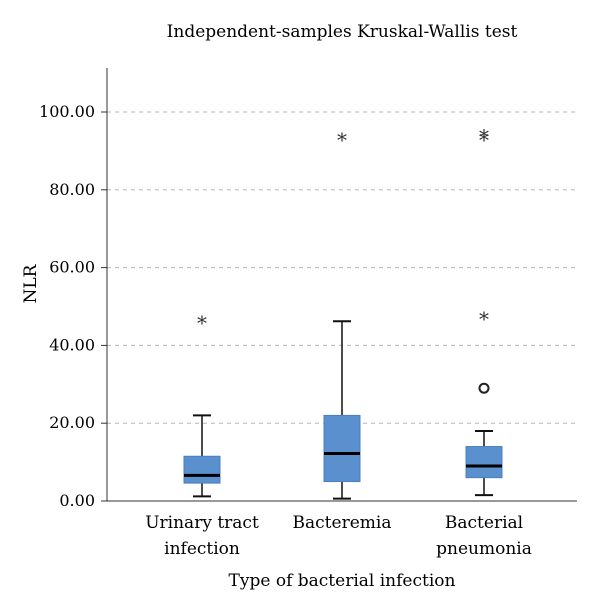 The height and width of the screenshot is (614, 600). Describe the element at coordinates (202, 523) in the screenshot. I see `x-category-label: Urinary tract` at that location.